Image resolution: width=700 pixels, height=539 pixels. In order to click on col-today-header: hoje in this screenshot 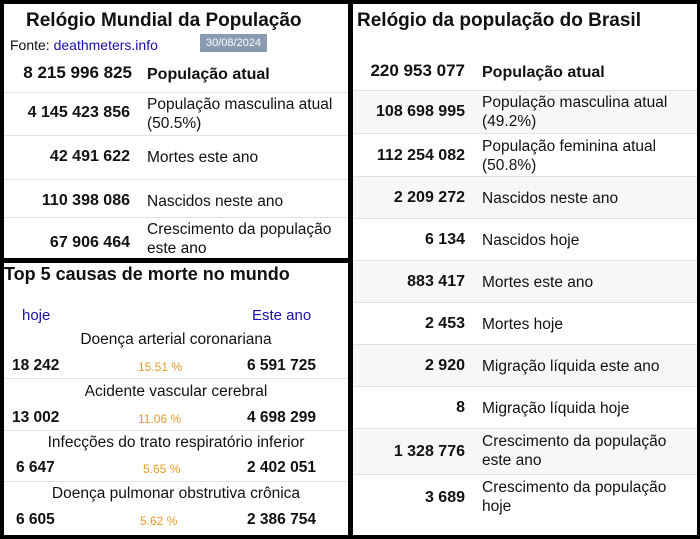, I will do `click(36, 315)`.